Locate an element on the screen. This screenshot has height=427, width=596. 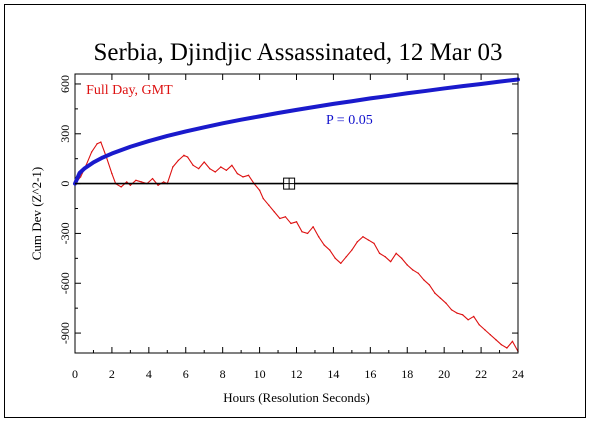
annotation-p-value: P = 0.05 is located at coordinates (349, 120).